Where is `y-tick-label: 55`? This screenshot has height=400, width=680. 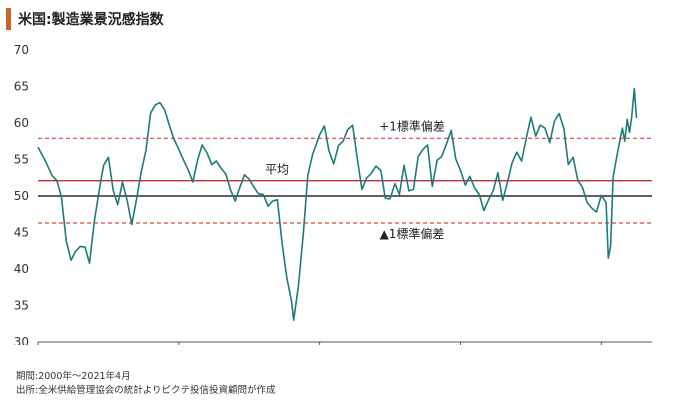 y-tick-label: 55 is located at coordinates (21, 160).